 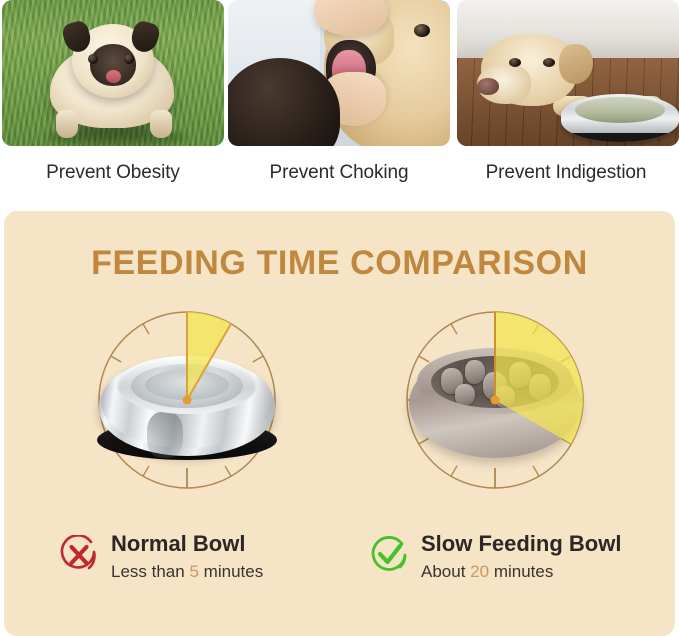 I want to click on time-wedge-5-minutes, so click(x=209, y=356).